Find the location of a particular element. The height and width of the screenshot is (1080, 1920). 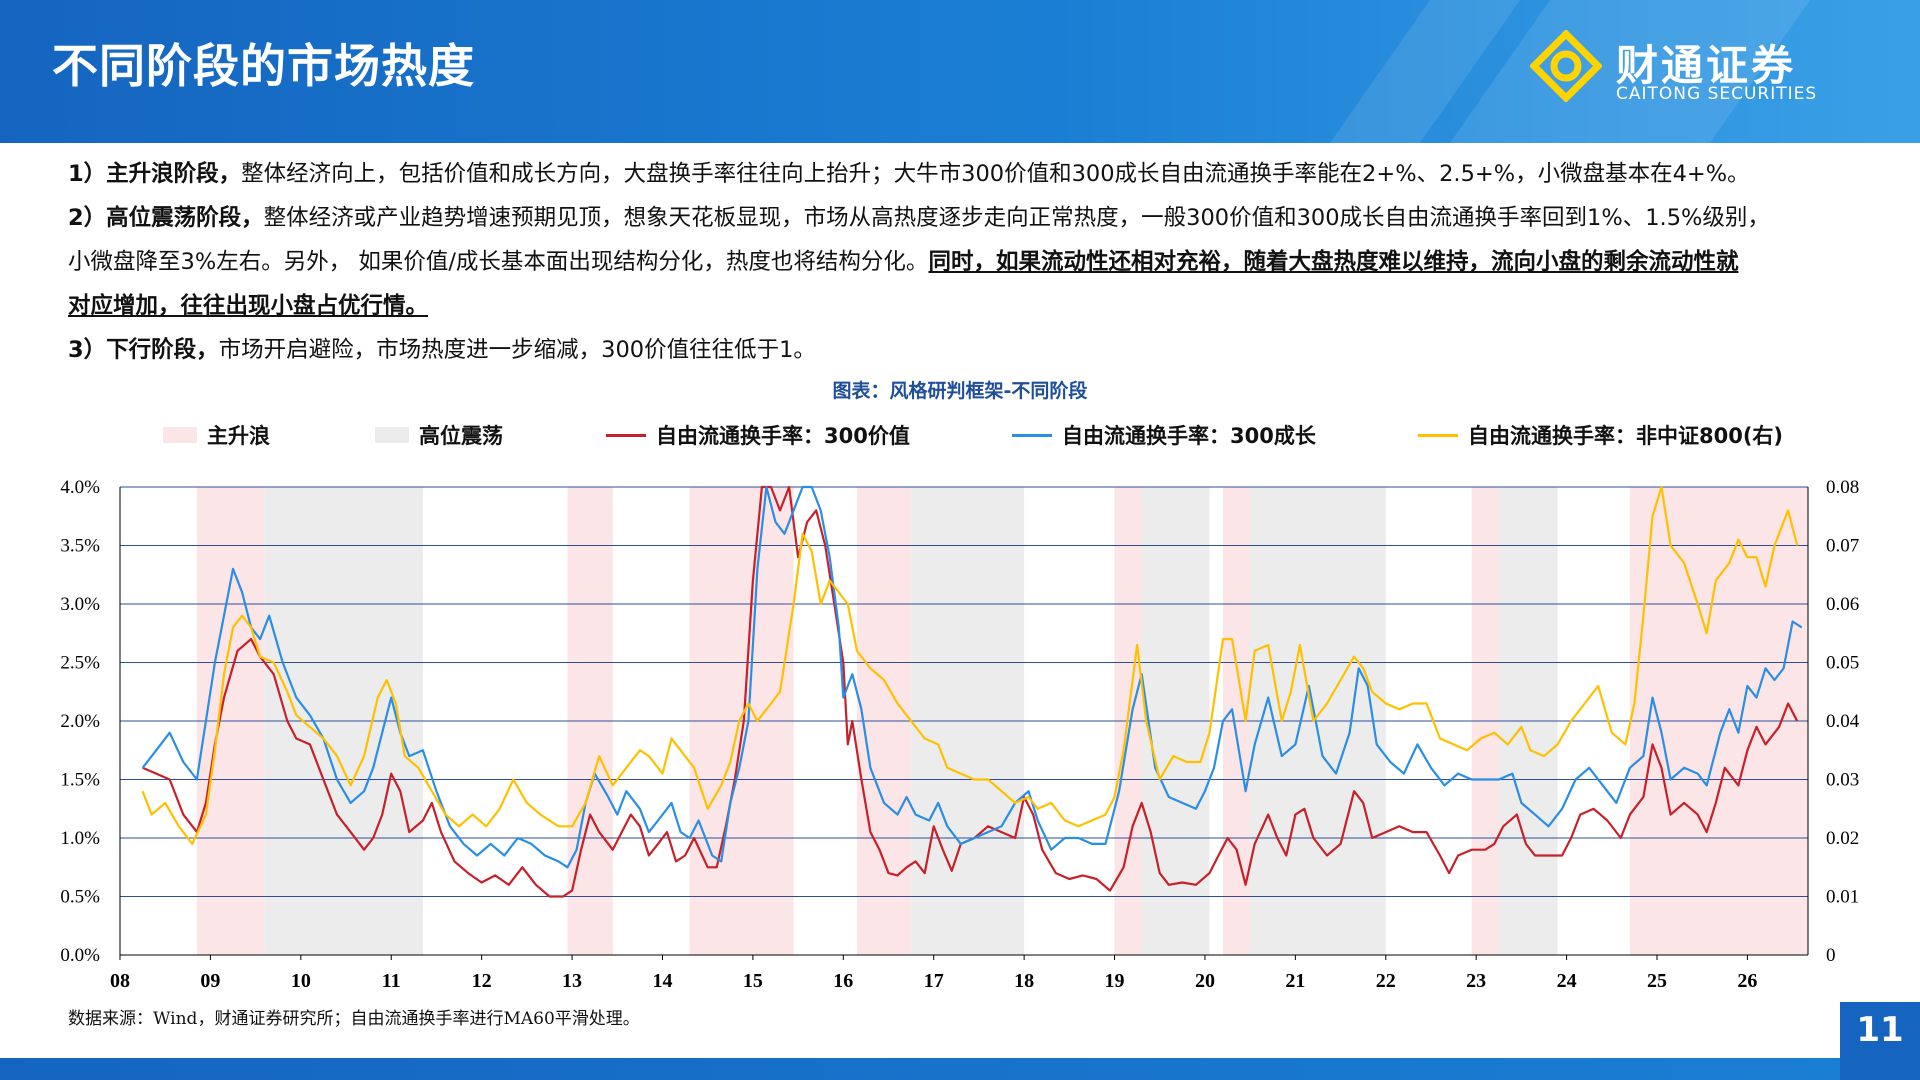

paragraph-2-emphasis-2: 对应增加，往往出现小盘占优行情。 is located at coordinates (248, 306).